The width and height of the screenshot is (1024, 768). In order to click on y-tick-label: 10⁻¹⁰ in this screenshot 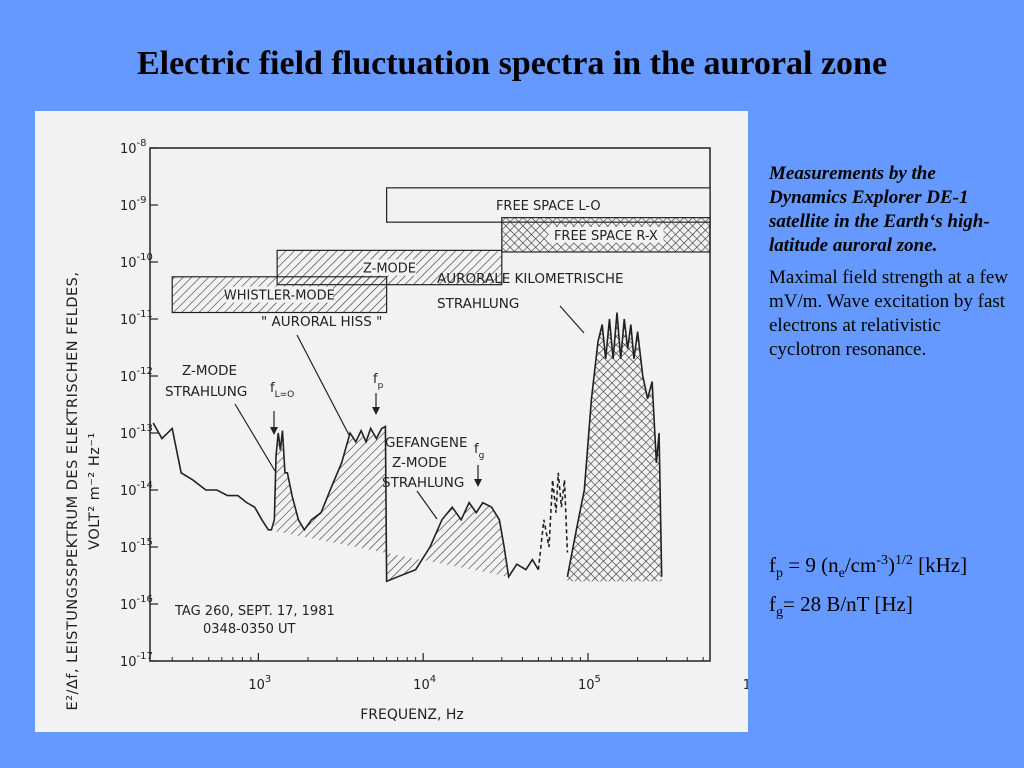, I will do `click(136, 261)`.